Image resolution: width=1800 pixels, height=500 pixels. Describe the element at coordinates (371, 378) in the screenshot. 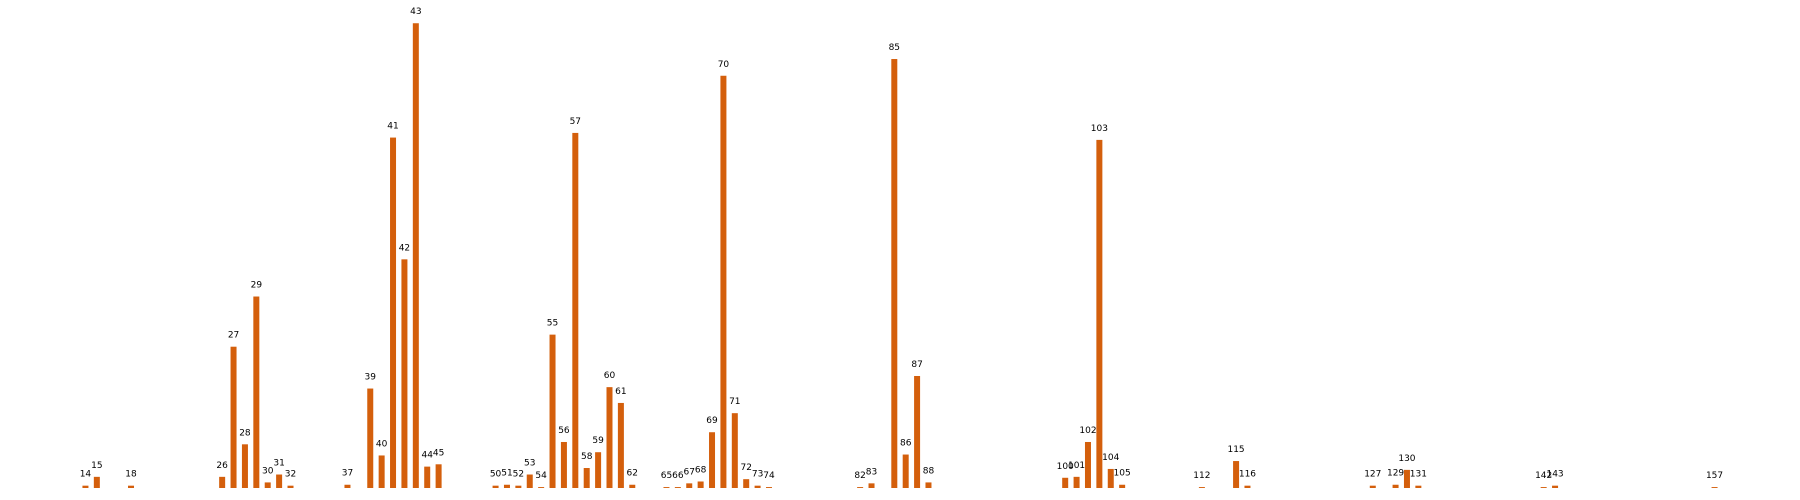

I see `peak-label: 39` at that location.